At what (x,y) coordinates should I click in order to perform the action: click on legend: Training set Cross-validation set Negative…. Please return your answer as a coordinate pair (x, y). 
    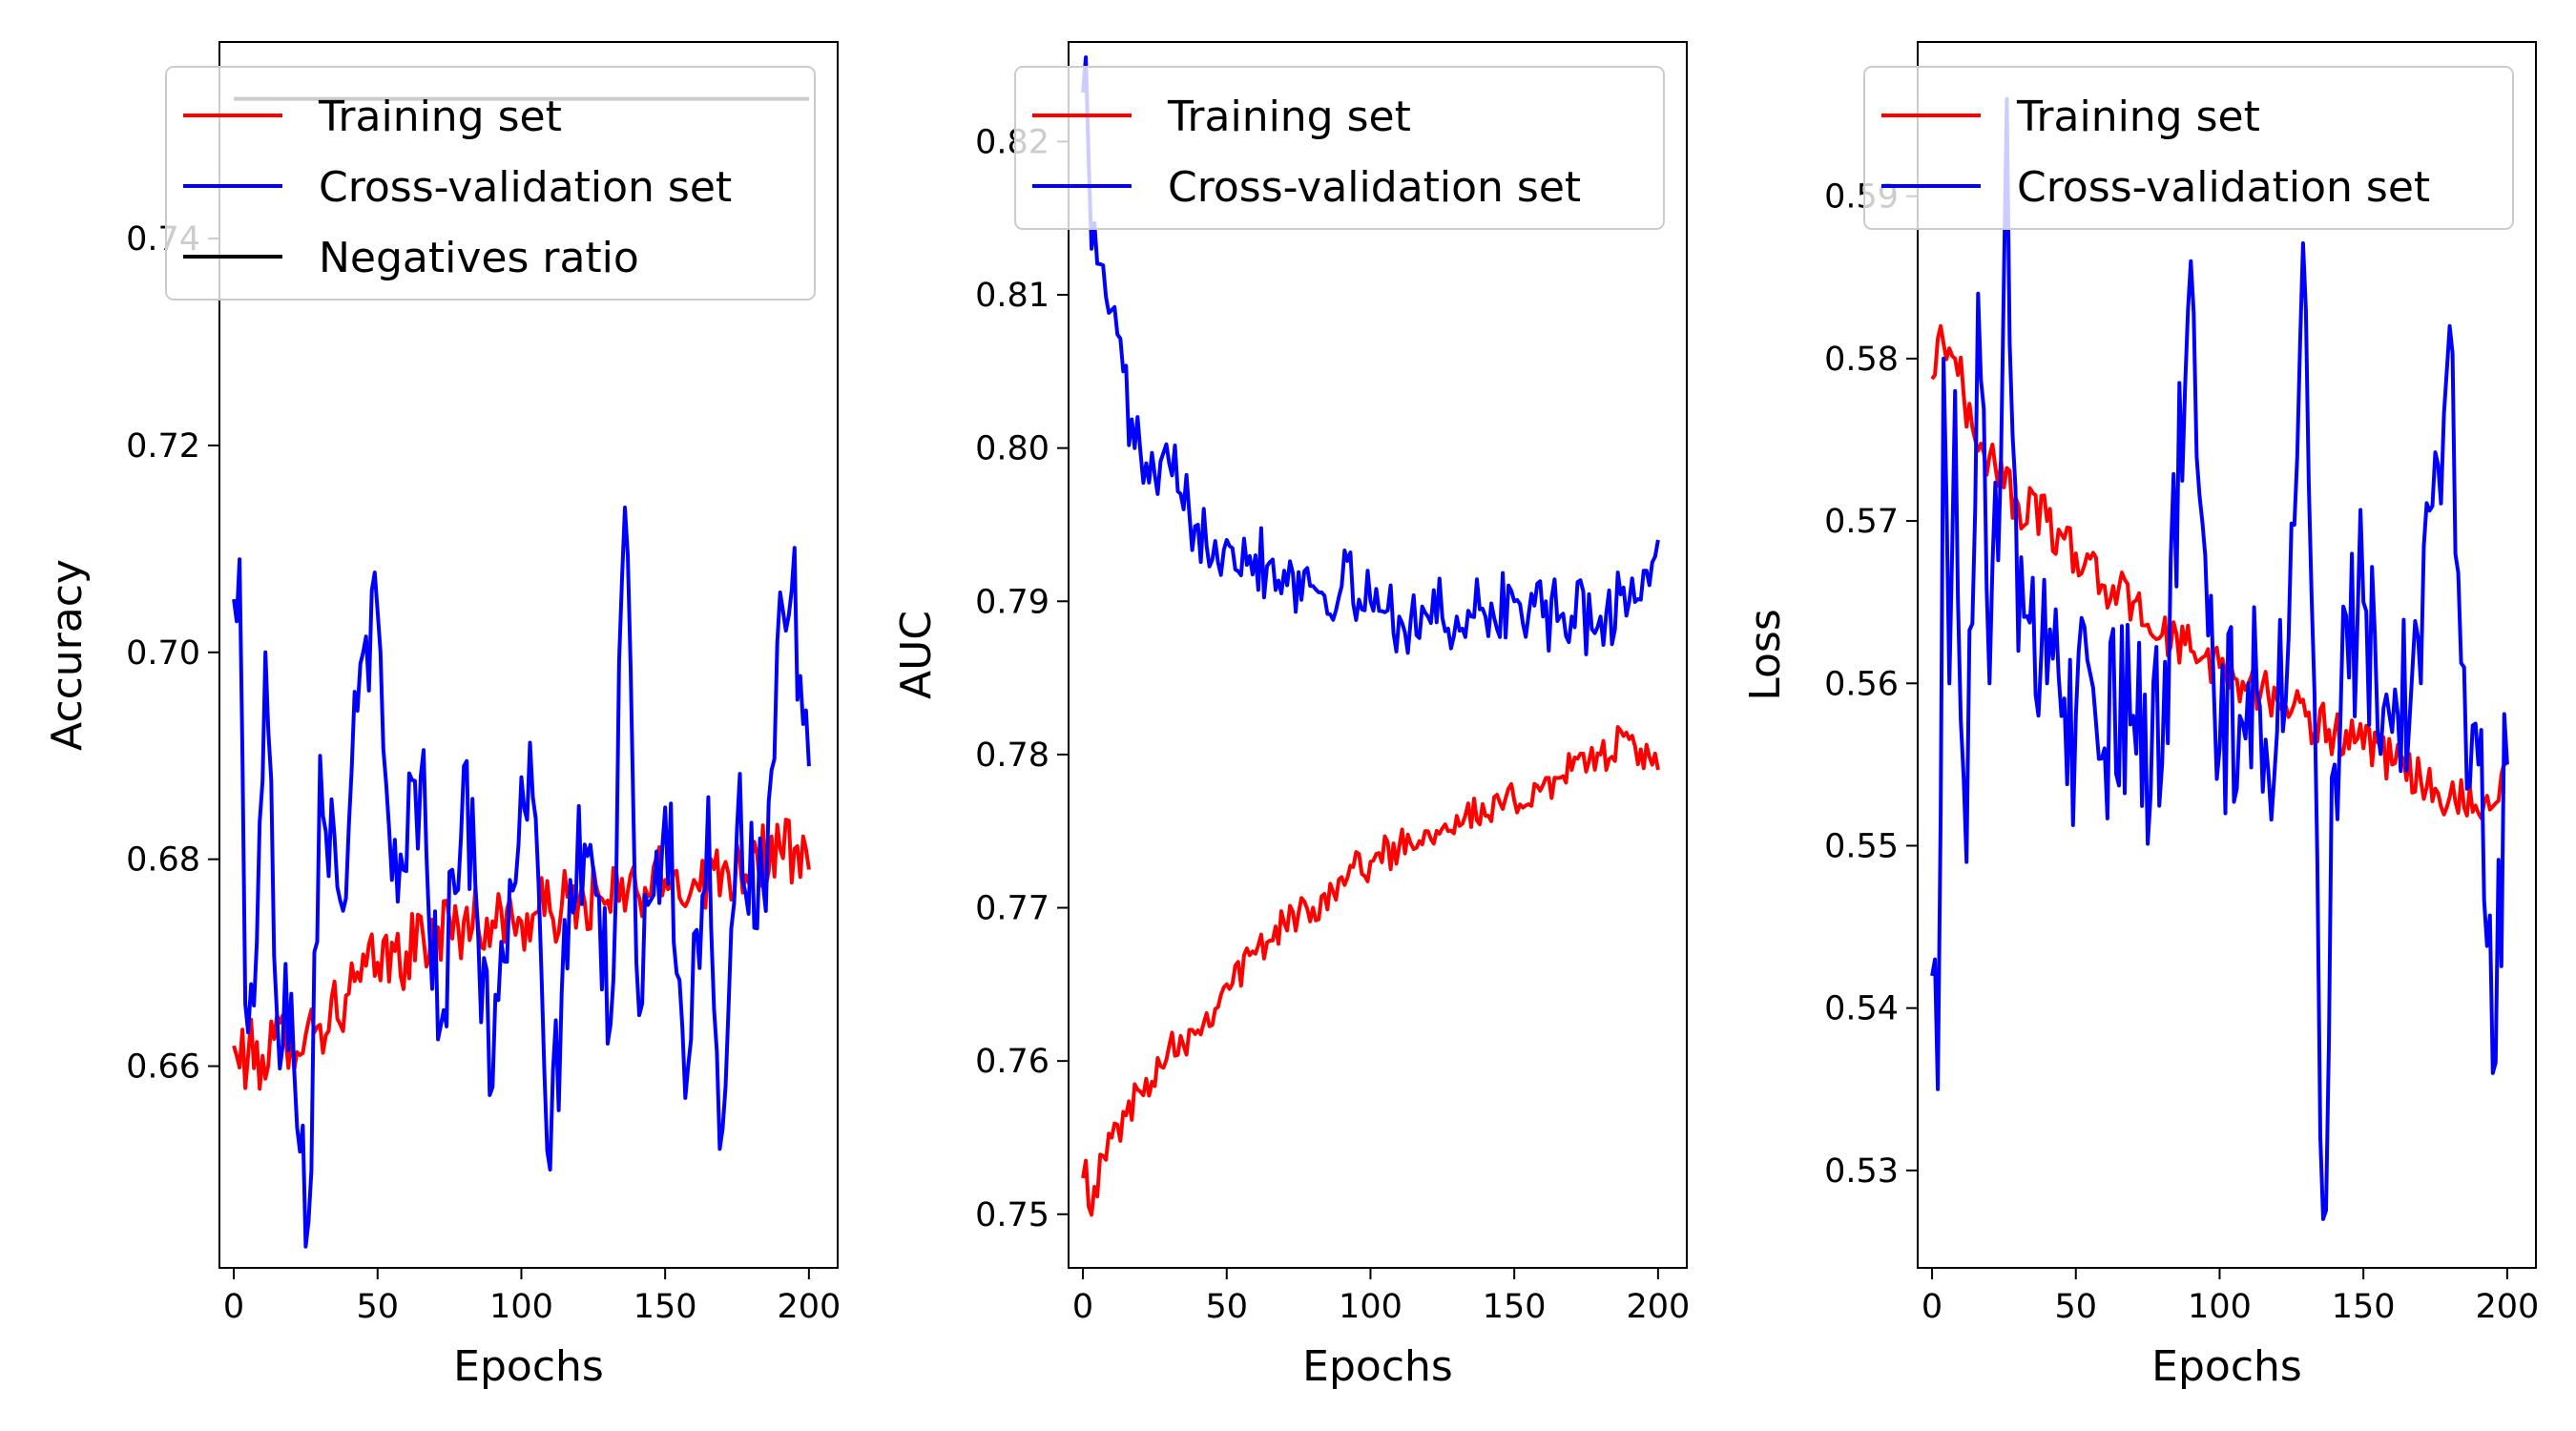
    Looking at the image, I should click on (490, 183).